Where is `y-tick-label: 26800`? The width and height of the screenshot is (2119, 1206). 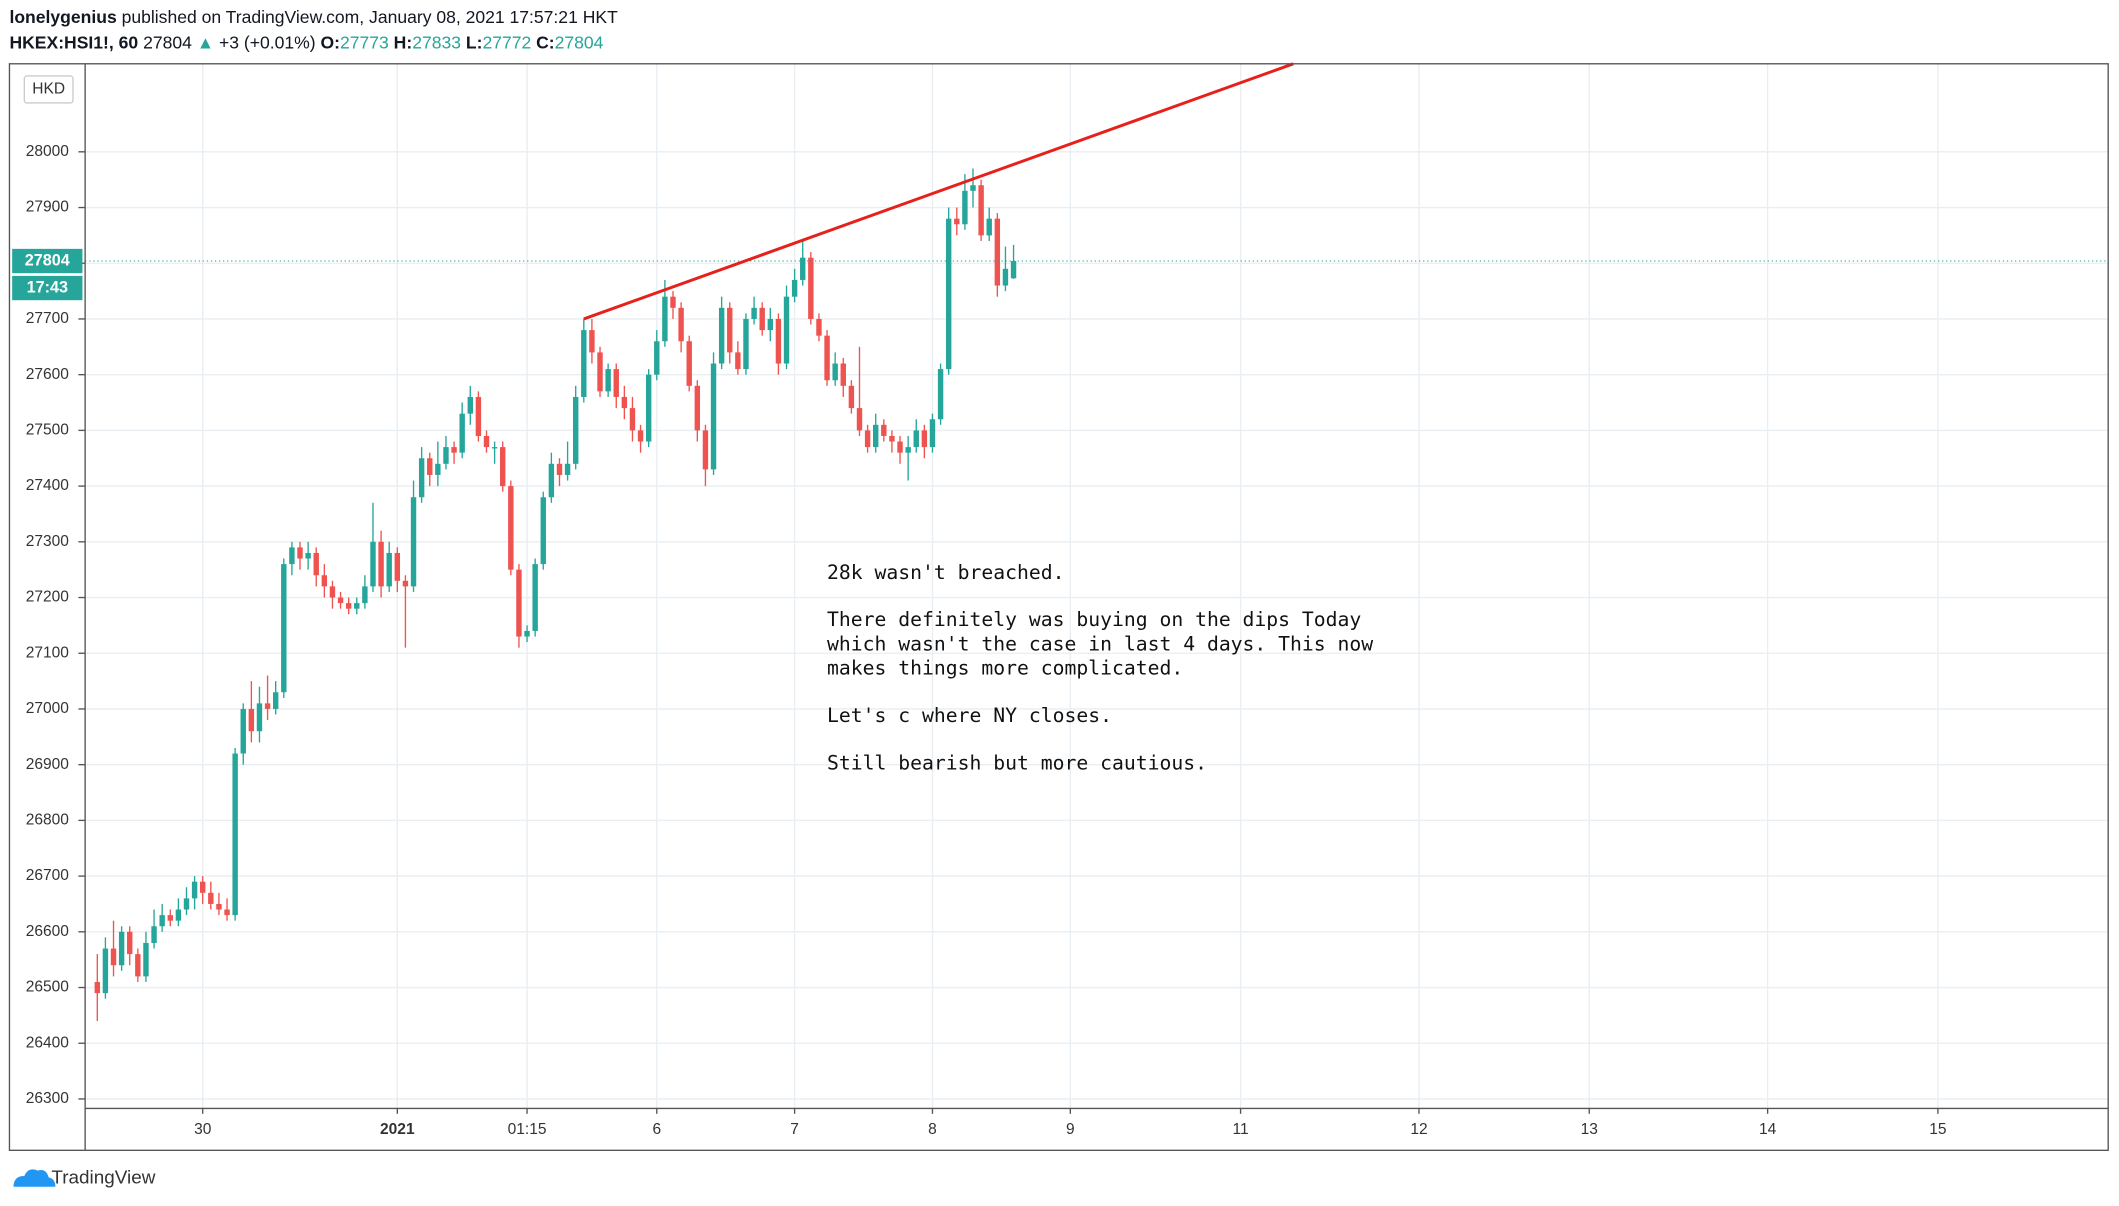 y-tick-label: 26800 is located at coordinates (48, 819).